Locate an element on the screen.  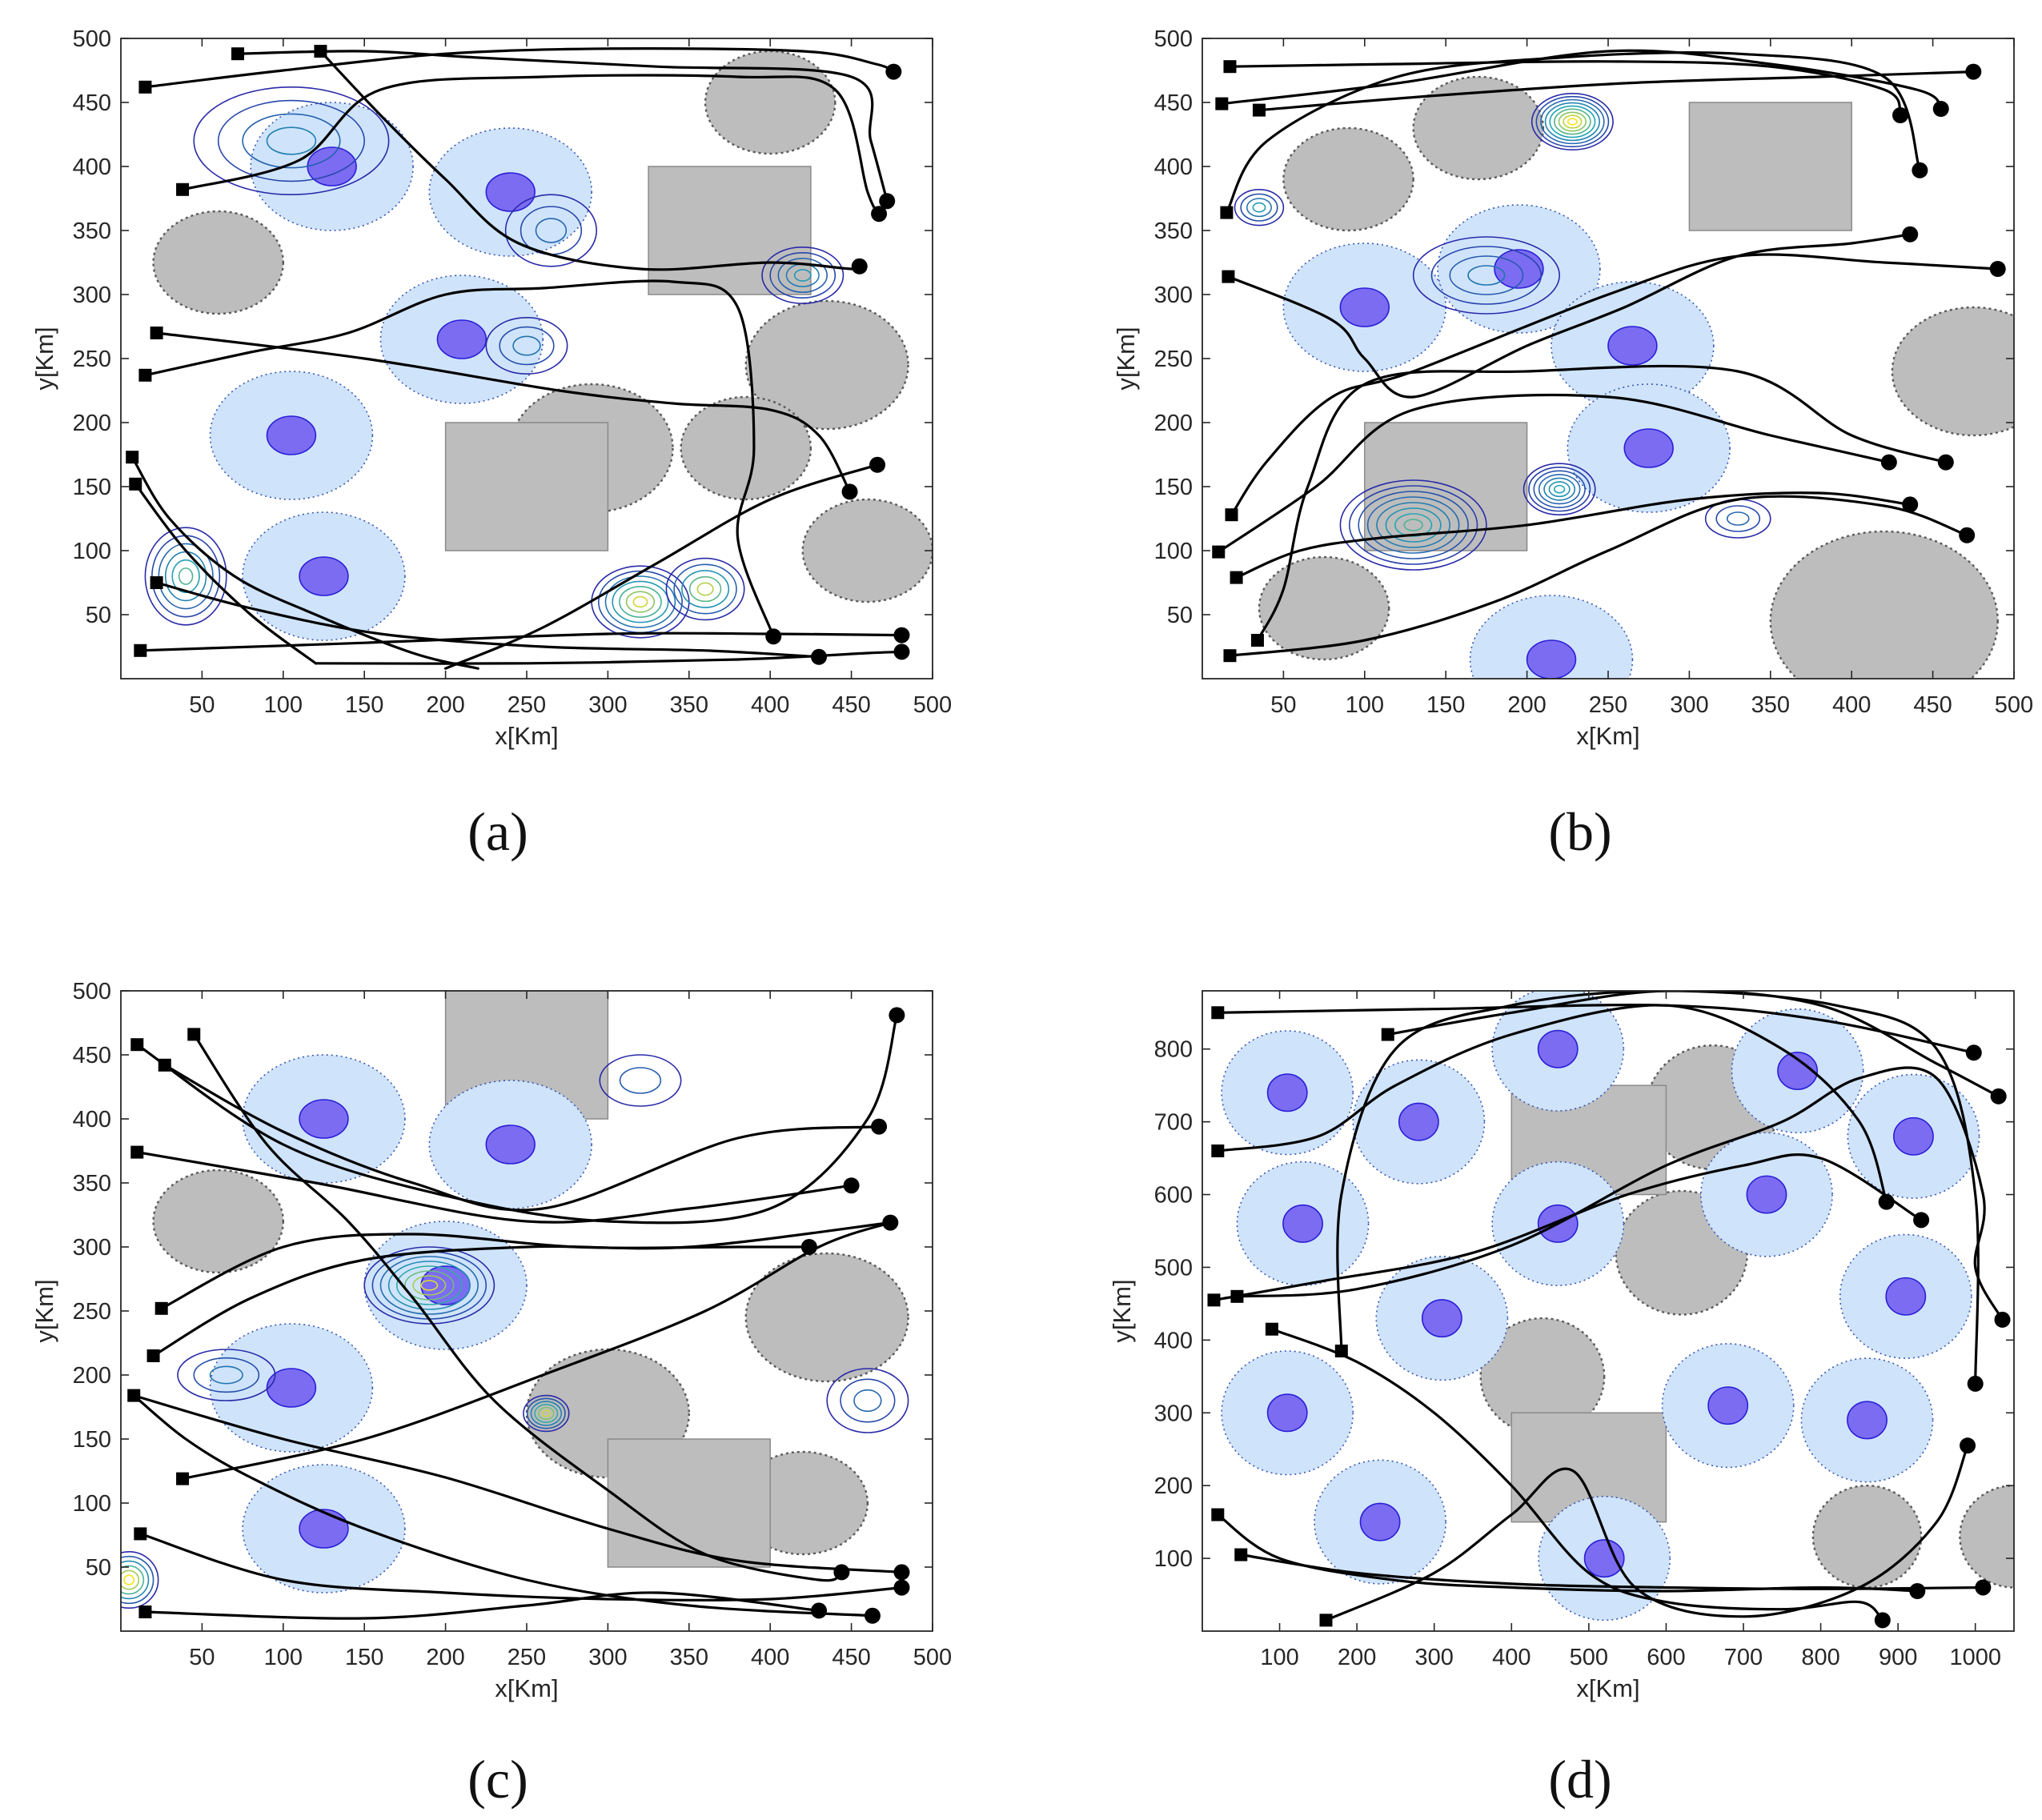
x-tick-label: 100 is located at coordinates (1279, 1657).